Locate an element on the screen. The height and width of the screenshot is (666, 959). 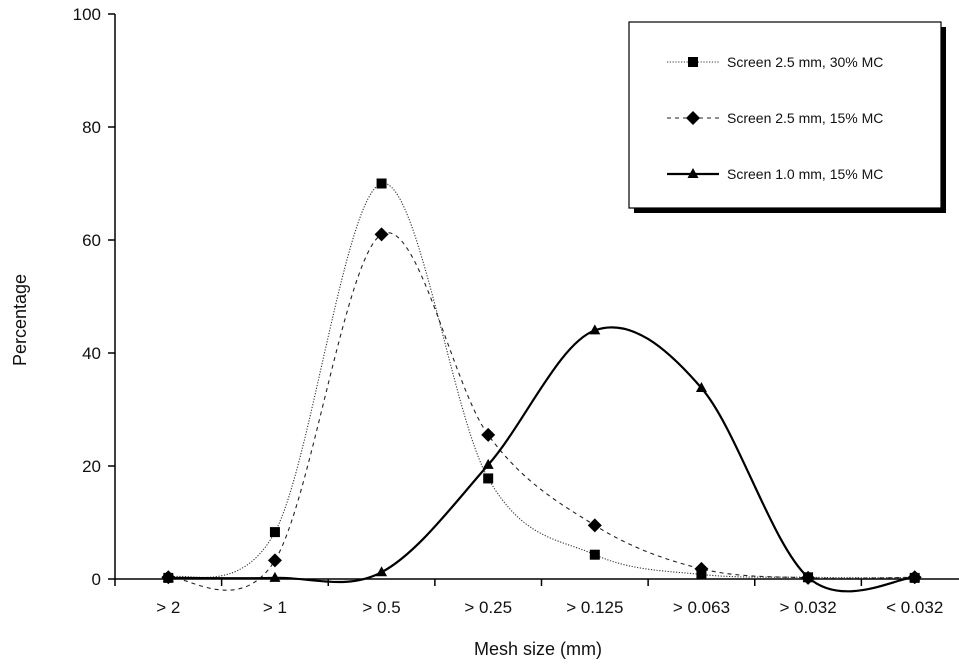
legend-label: Screen 2.5 mm, 30% MC is located at coordinates (805, 62).